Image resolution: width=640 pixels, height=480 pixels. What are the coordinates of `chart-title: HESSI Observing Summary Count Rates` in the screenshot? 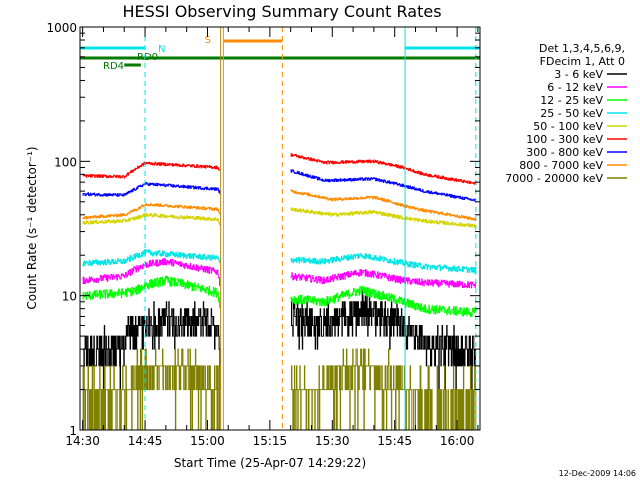 It's located at (281, 11).